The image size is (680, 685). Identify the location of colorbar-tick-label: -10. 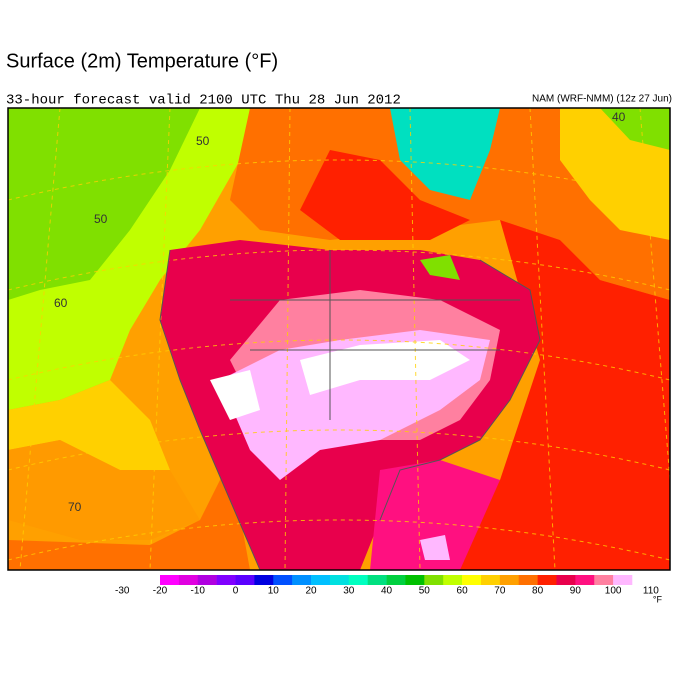
(198, 591).